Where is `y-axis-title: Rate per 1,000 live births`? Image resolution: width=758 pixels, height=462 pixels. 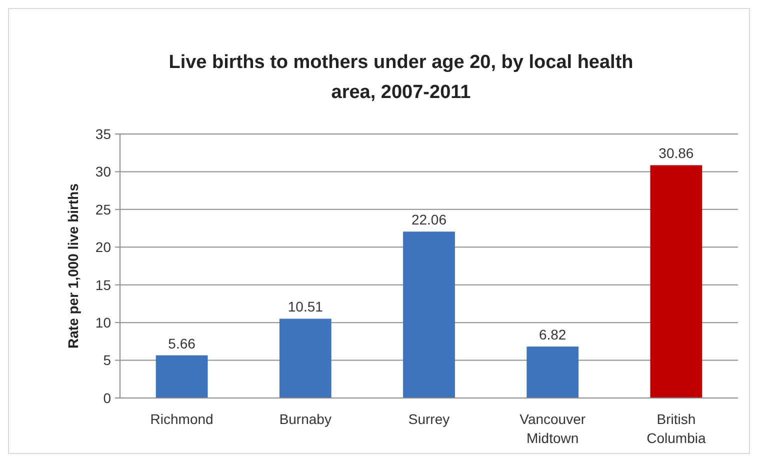
y-axis-title: Rate per 1,000 live births is located at coordinates (73, 265).